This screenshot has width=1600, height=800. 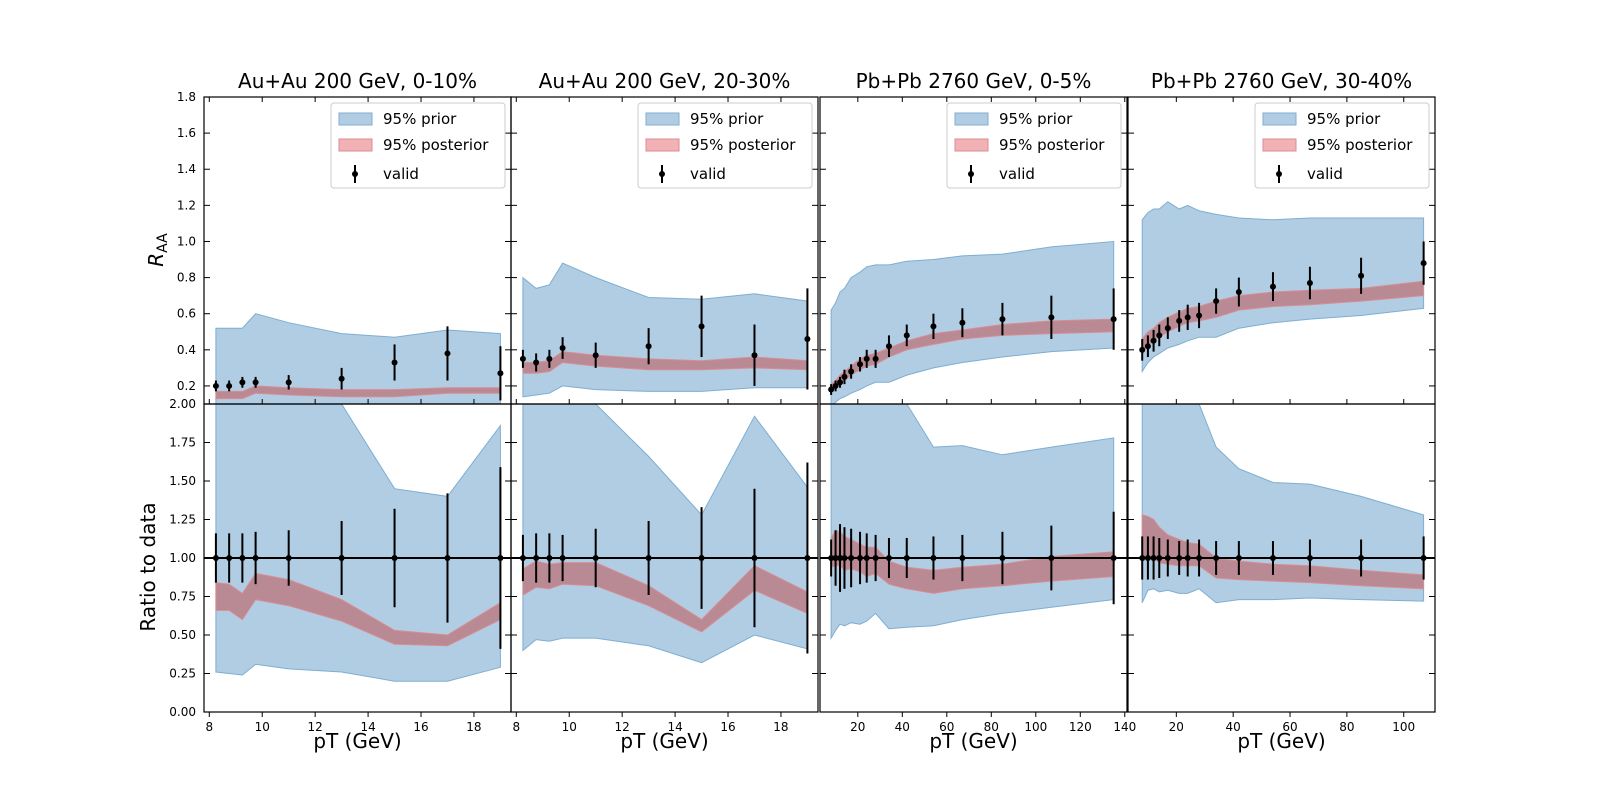 I want to click on x-tick-label: 12, so click(x=315, y=727).